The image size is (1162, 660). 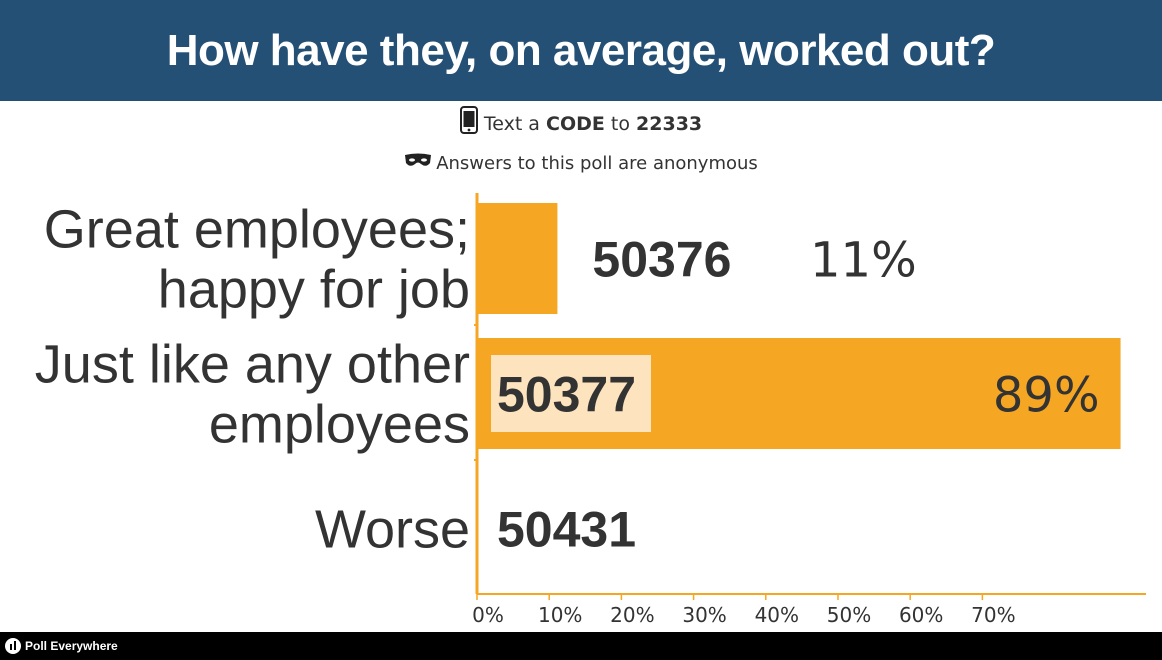 I want to click on code-highlight-box, so click(x=571, y=393).